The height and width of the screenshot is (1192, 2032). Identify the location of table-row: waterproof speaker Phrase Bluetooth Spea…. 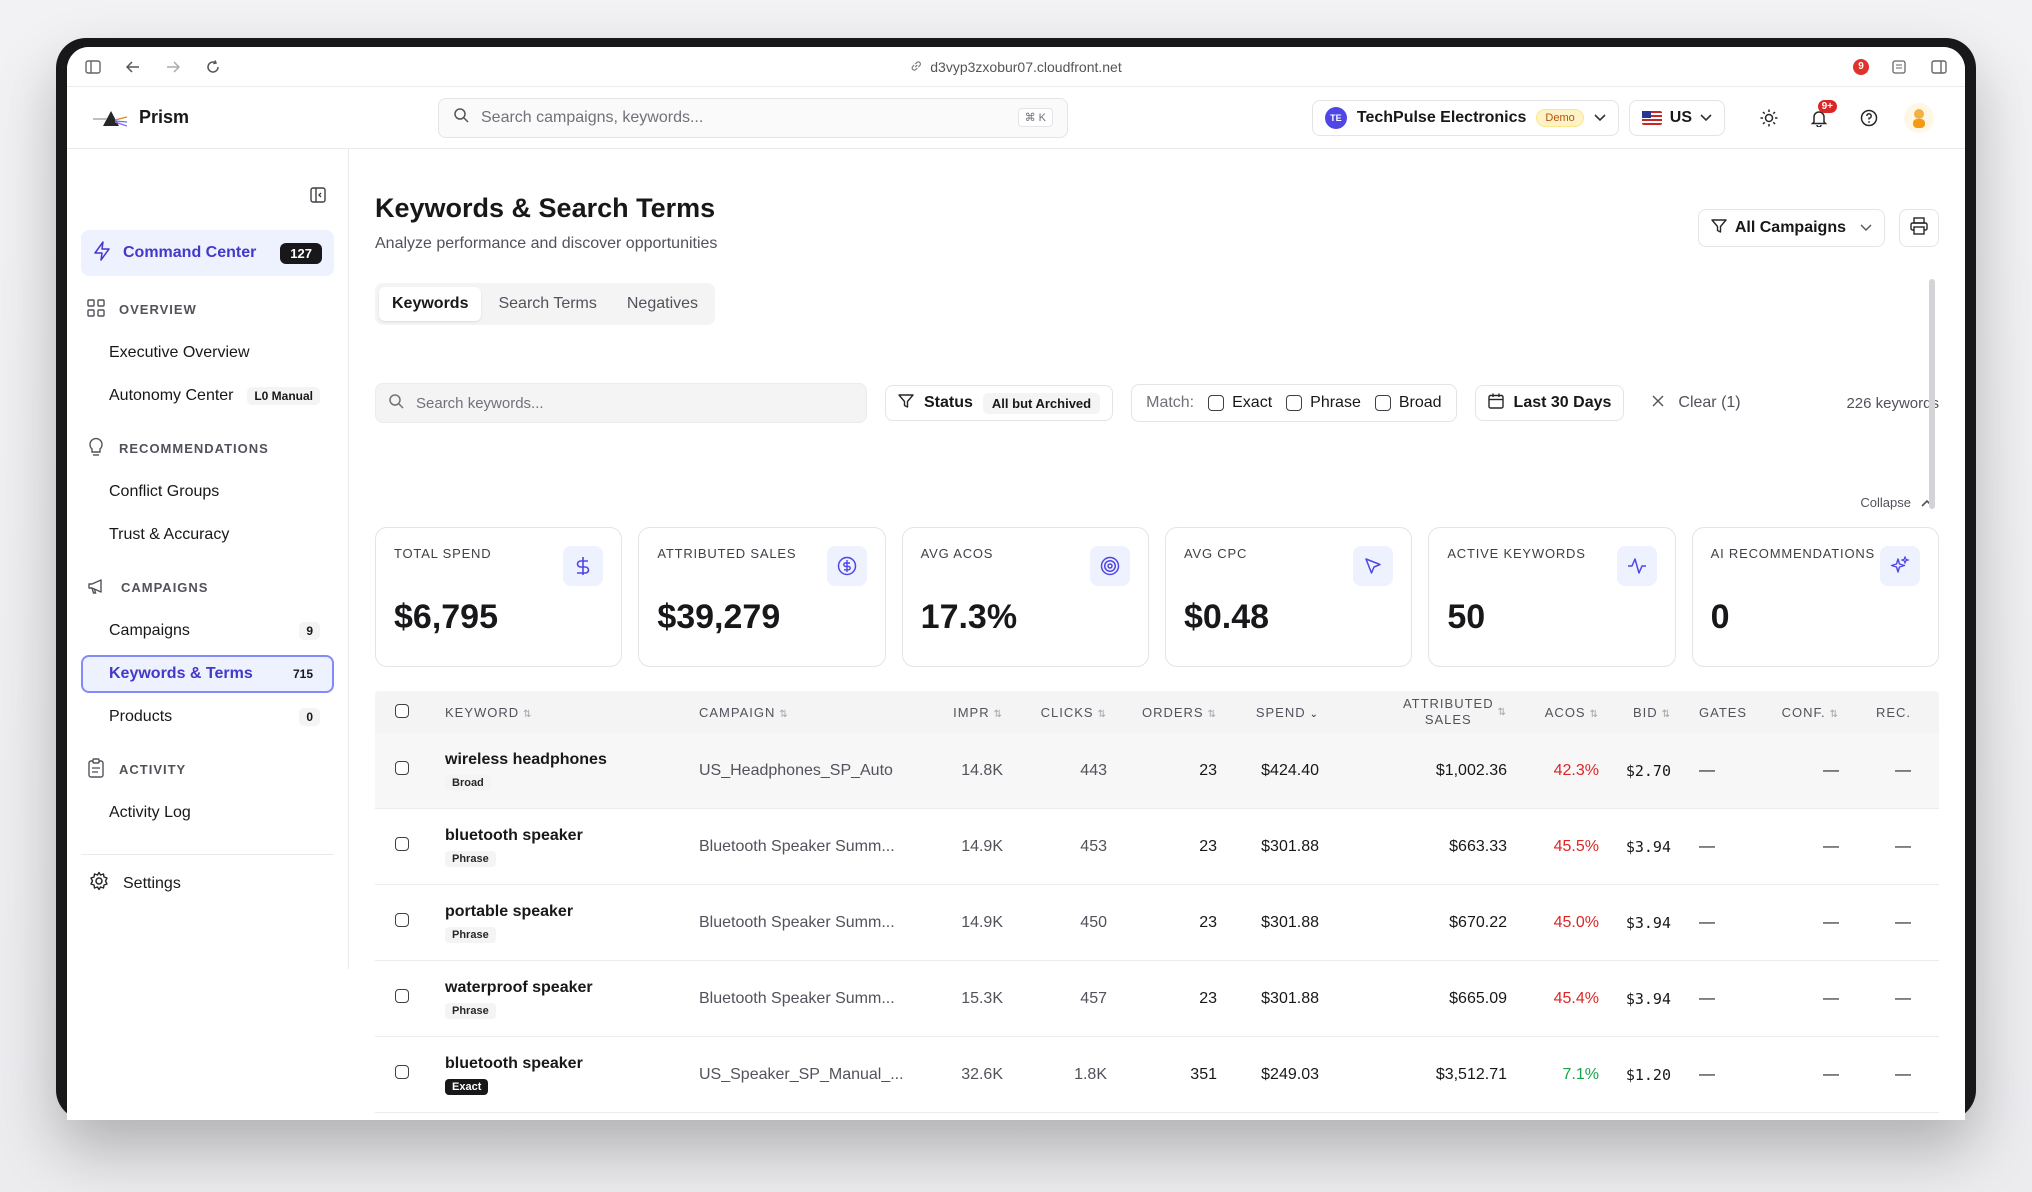
(1157, 999).